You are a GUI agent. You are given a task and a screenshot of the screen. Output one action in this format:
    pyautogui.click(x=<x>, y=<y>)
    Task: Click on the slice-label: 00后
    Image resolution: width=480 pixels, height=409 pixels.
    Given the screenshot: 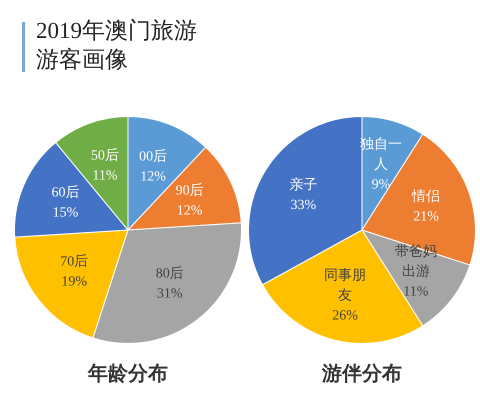 What is the action you would take?
    pyautogui.click(x=153, y=156)
    